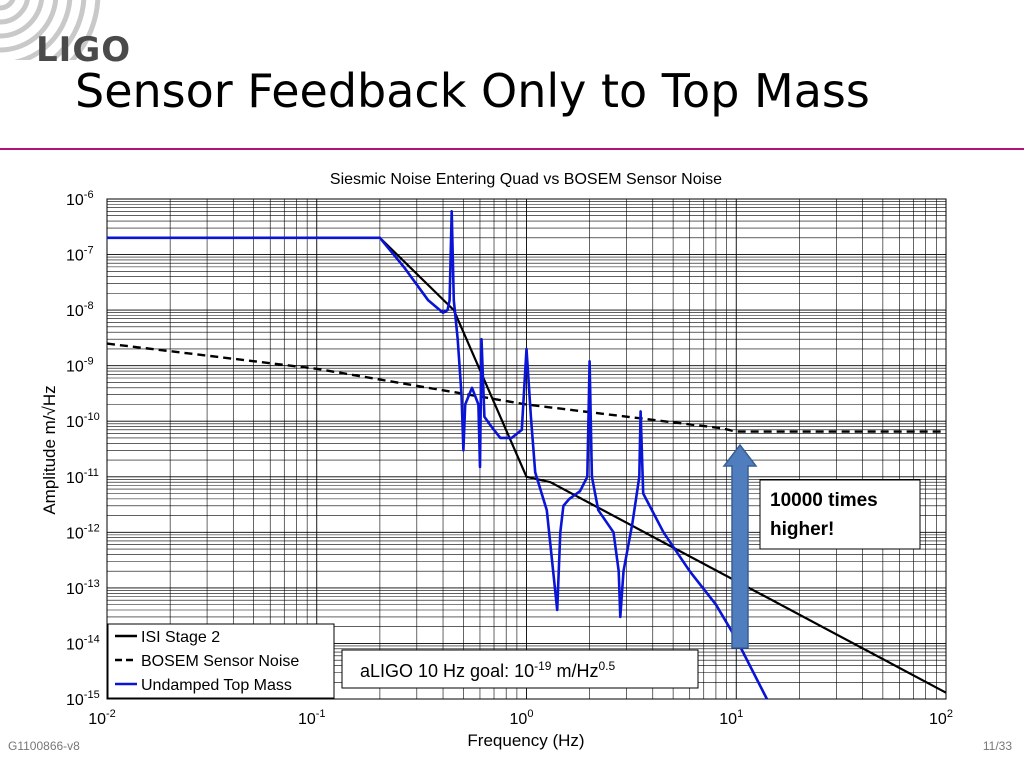  I want to click on legend-label-bosem: BOSEM Sensor Noise, so click(220, 661).